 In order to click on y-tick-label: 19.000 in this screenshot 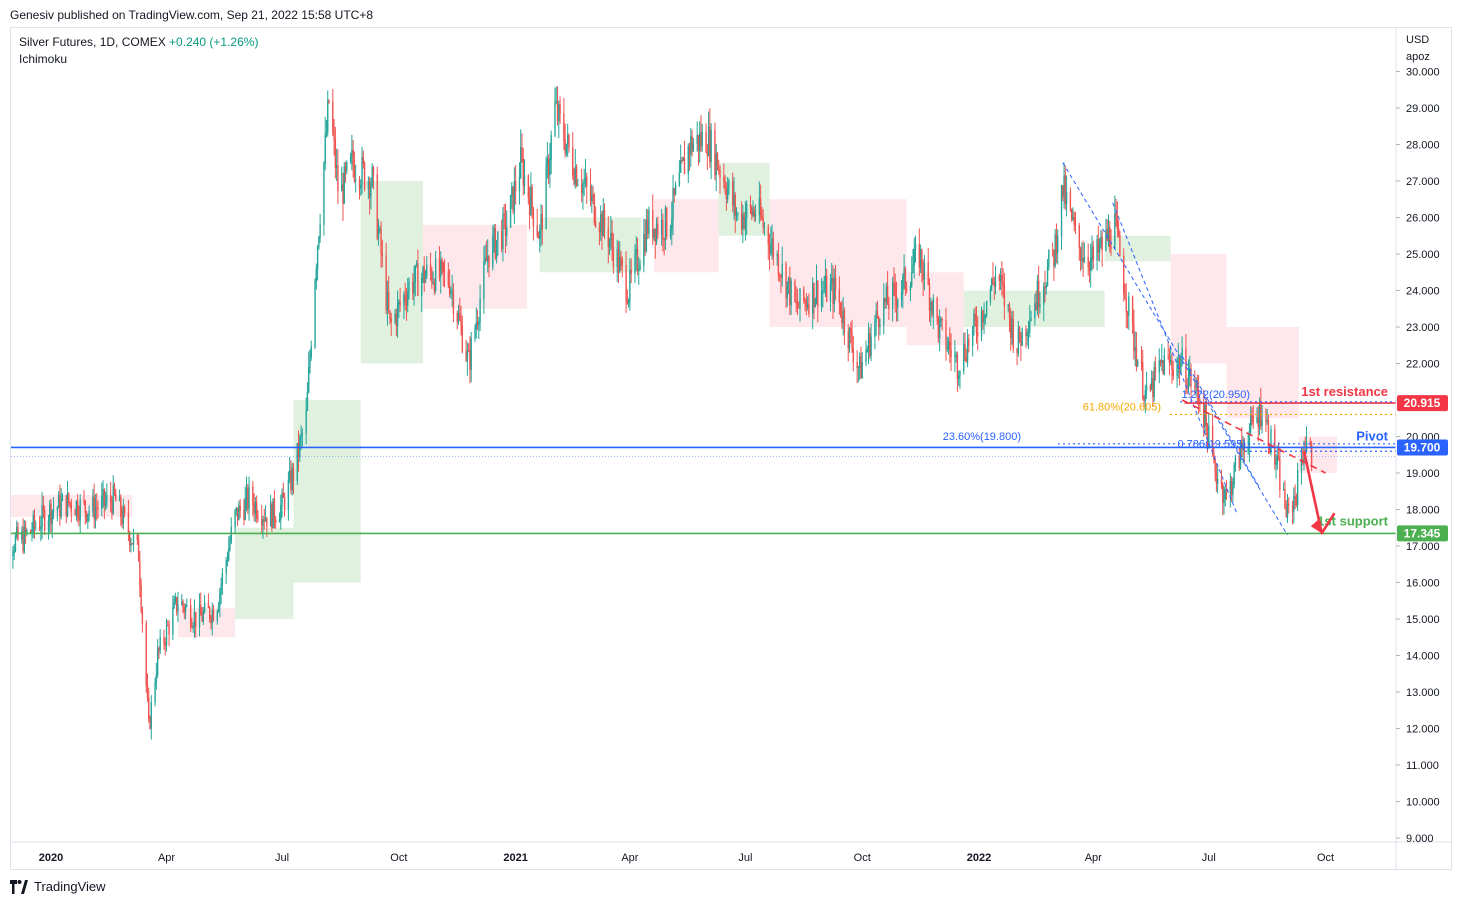, I will do `click(1423, 474)`.